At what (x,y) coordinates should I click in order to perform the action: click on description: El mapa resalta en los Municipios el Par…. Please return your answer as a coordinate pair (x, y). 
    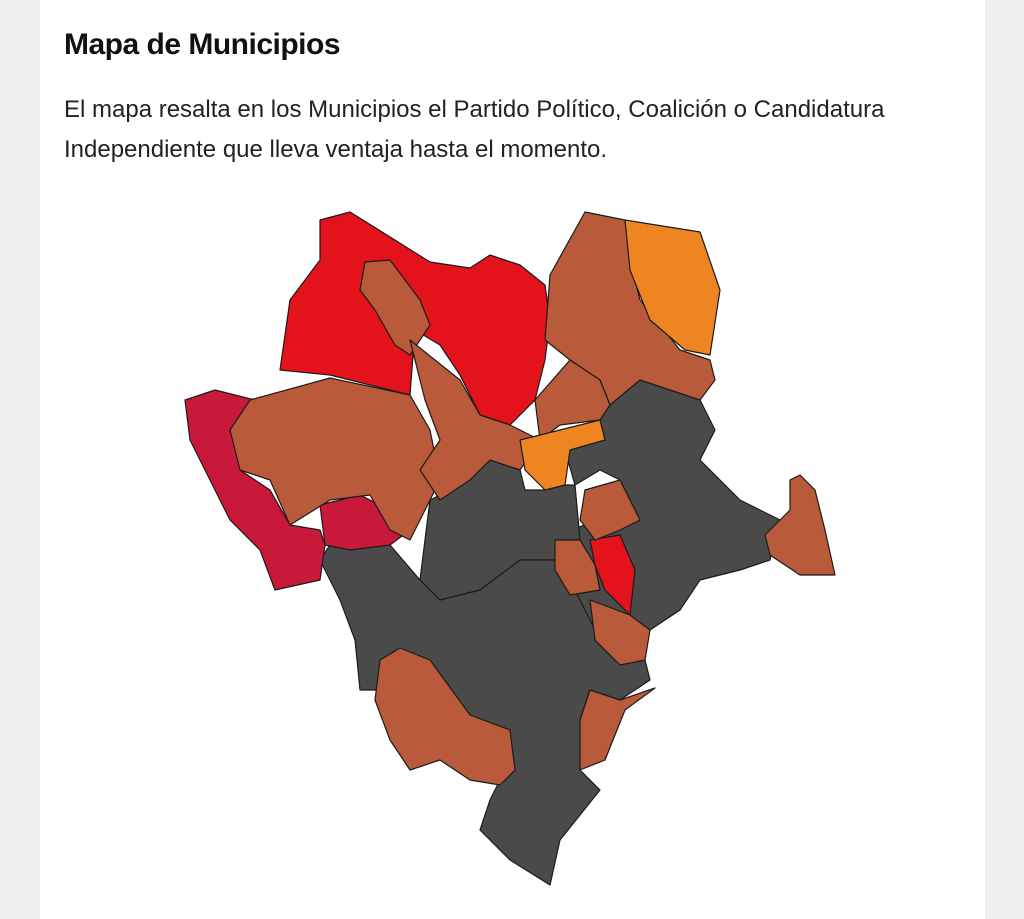
    Looking at the image, I should click on (474, 129).